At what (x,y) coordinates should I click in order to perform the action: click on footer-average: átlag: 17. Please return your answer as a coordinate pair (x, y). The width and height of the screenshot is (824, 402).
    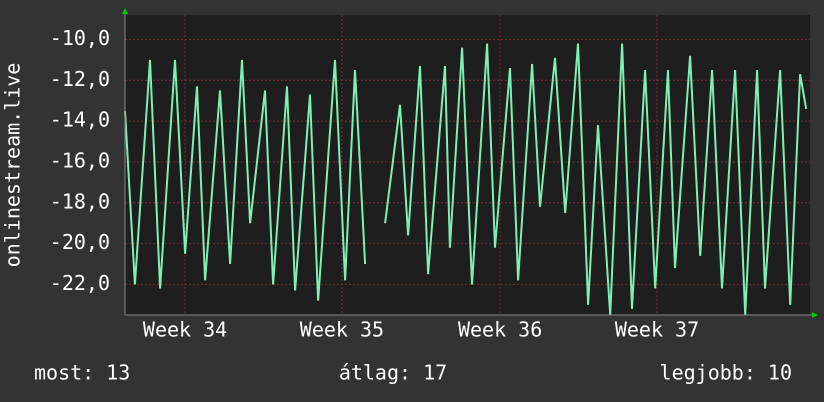
    Looking at the image, I should click on (393, 373).